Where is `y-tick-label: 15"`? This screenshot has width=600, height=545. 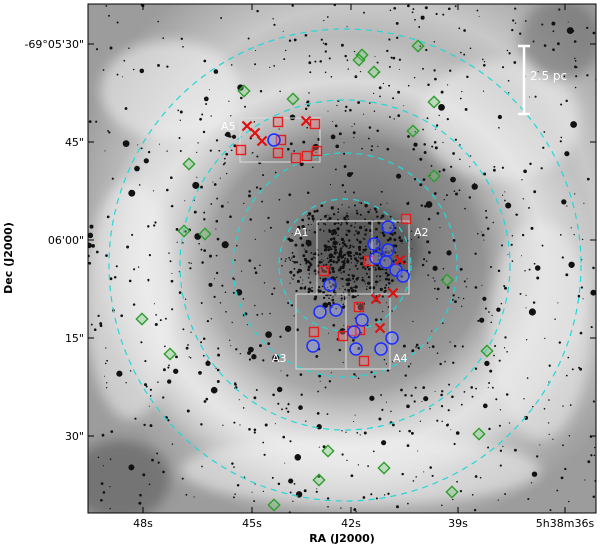
y-tick-label: 15" is located at coordinates (74, 338).